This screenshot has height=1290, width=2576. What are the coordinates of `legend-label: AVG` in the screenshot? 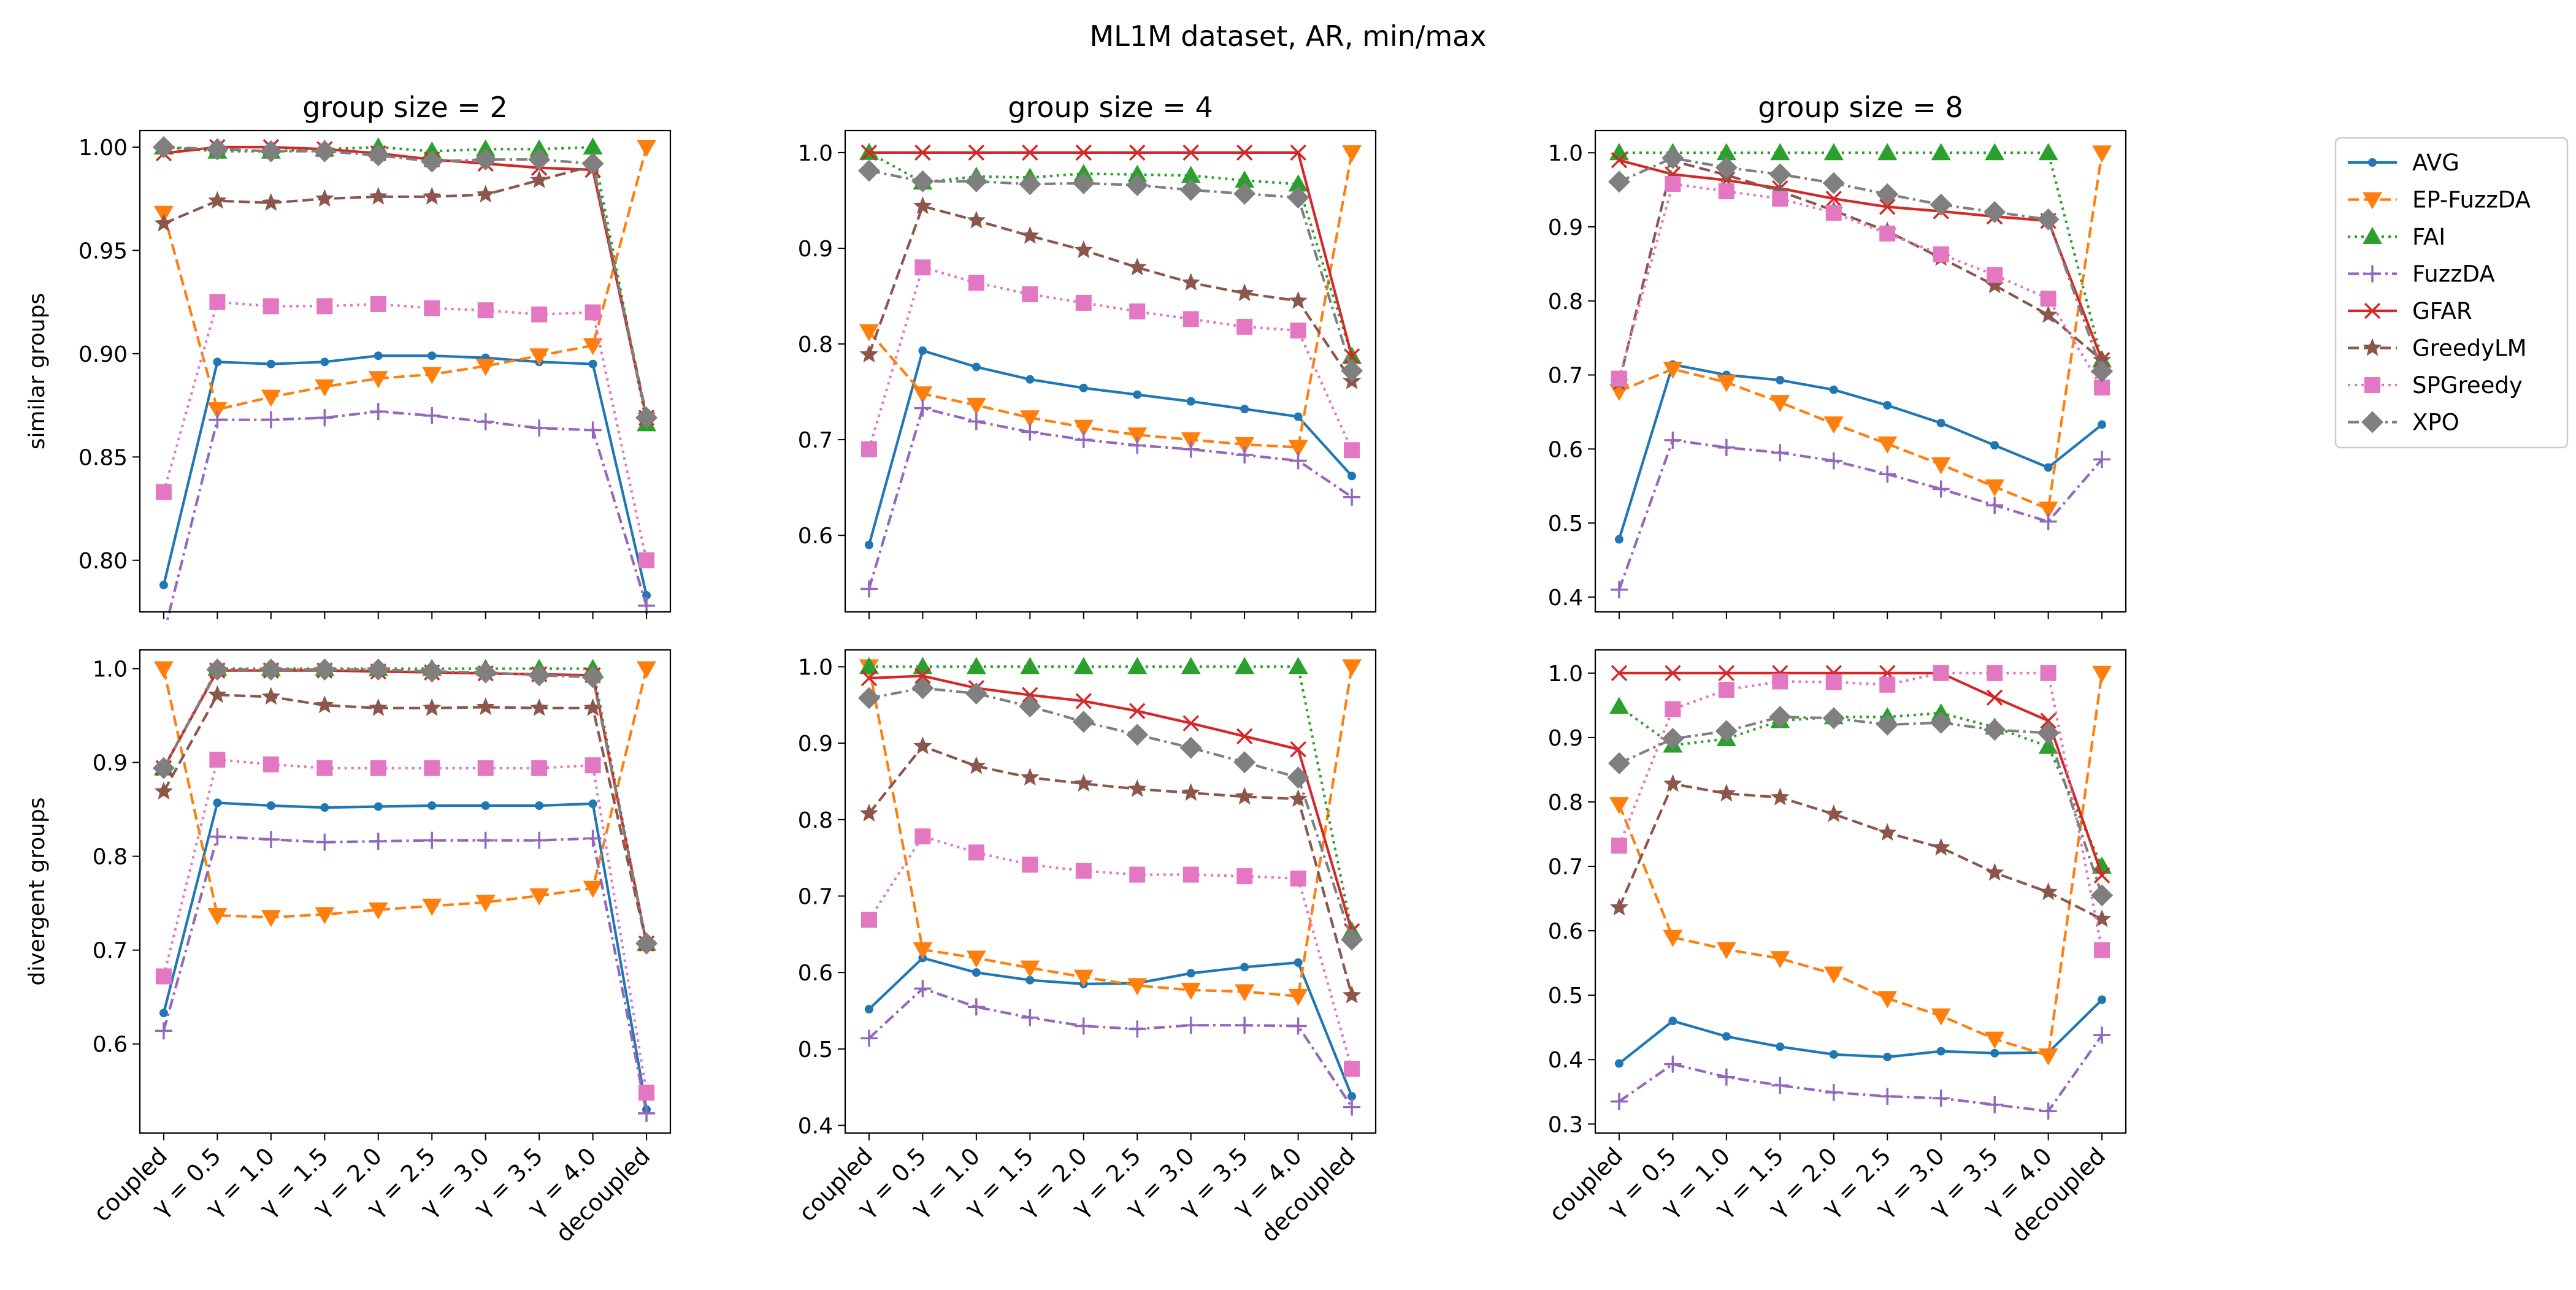 It's located at (2435, 163).